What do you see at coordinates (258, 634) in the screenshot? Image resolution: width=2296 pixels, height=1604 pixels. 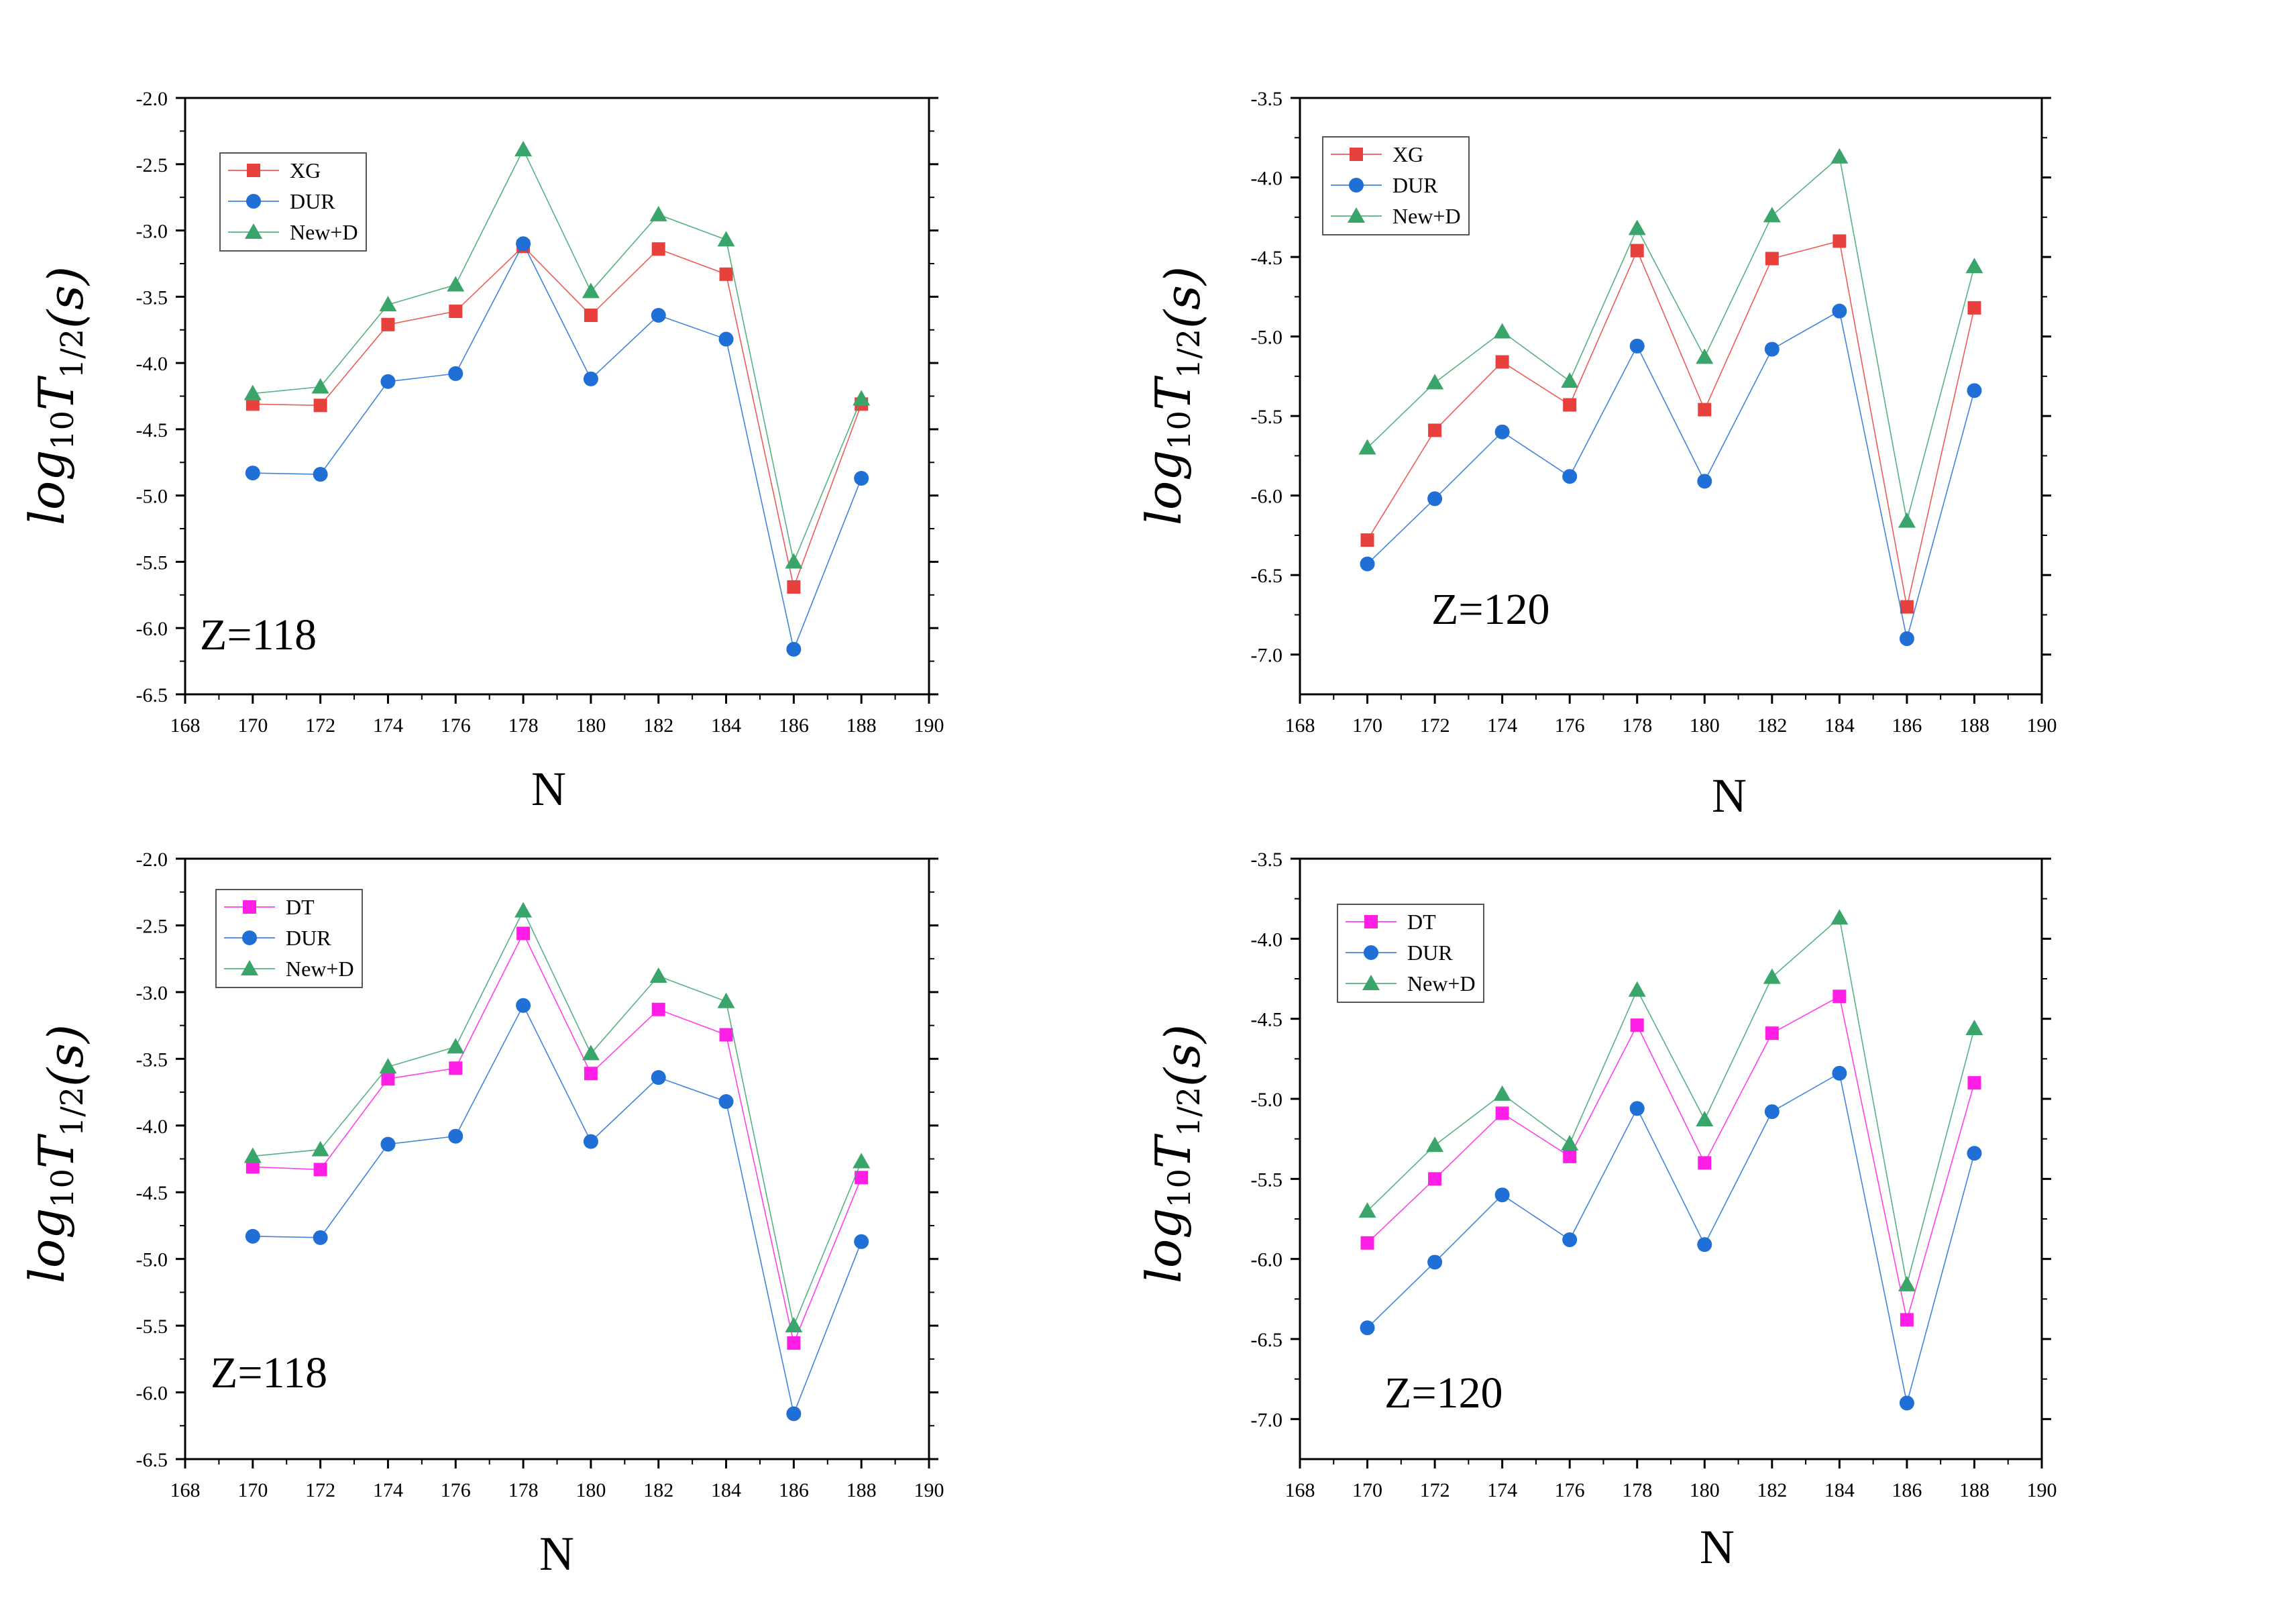 I see `panel-annotation: Z=118` at bounding box center [258, 634].